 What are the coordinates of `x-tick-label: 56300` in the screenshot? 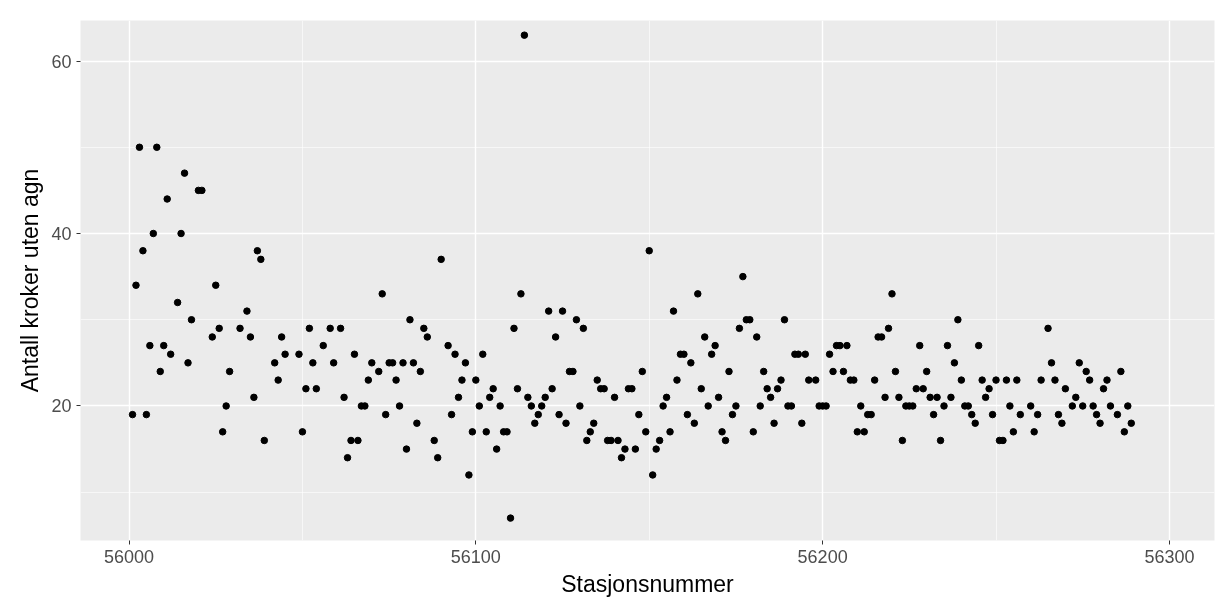 It's located at (1169, 556).